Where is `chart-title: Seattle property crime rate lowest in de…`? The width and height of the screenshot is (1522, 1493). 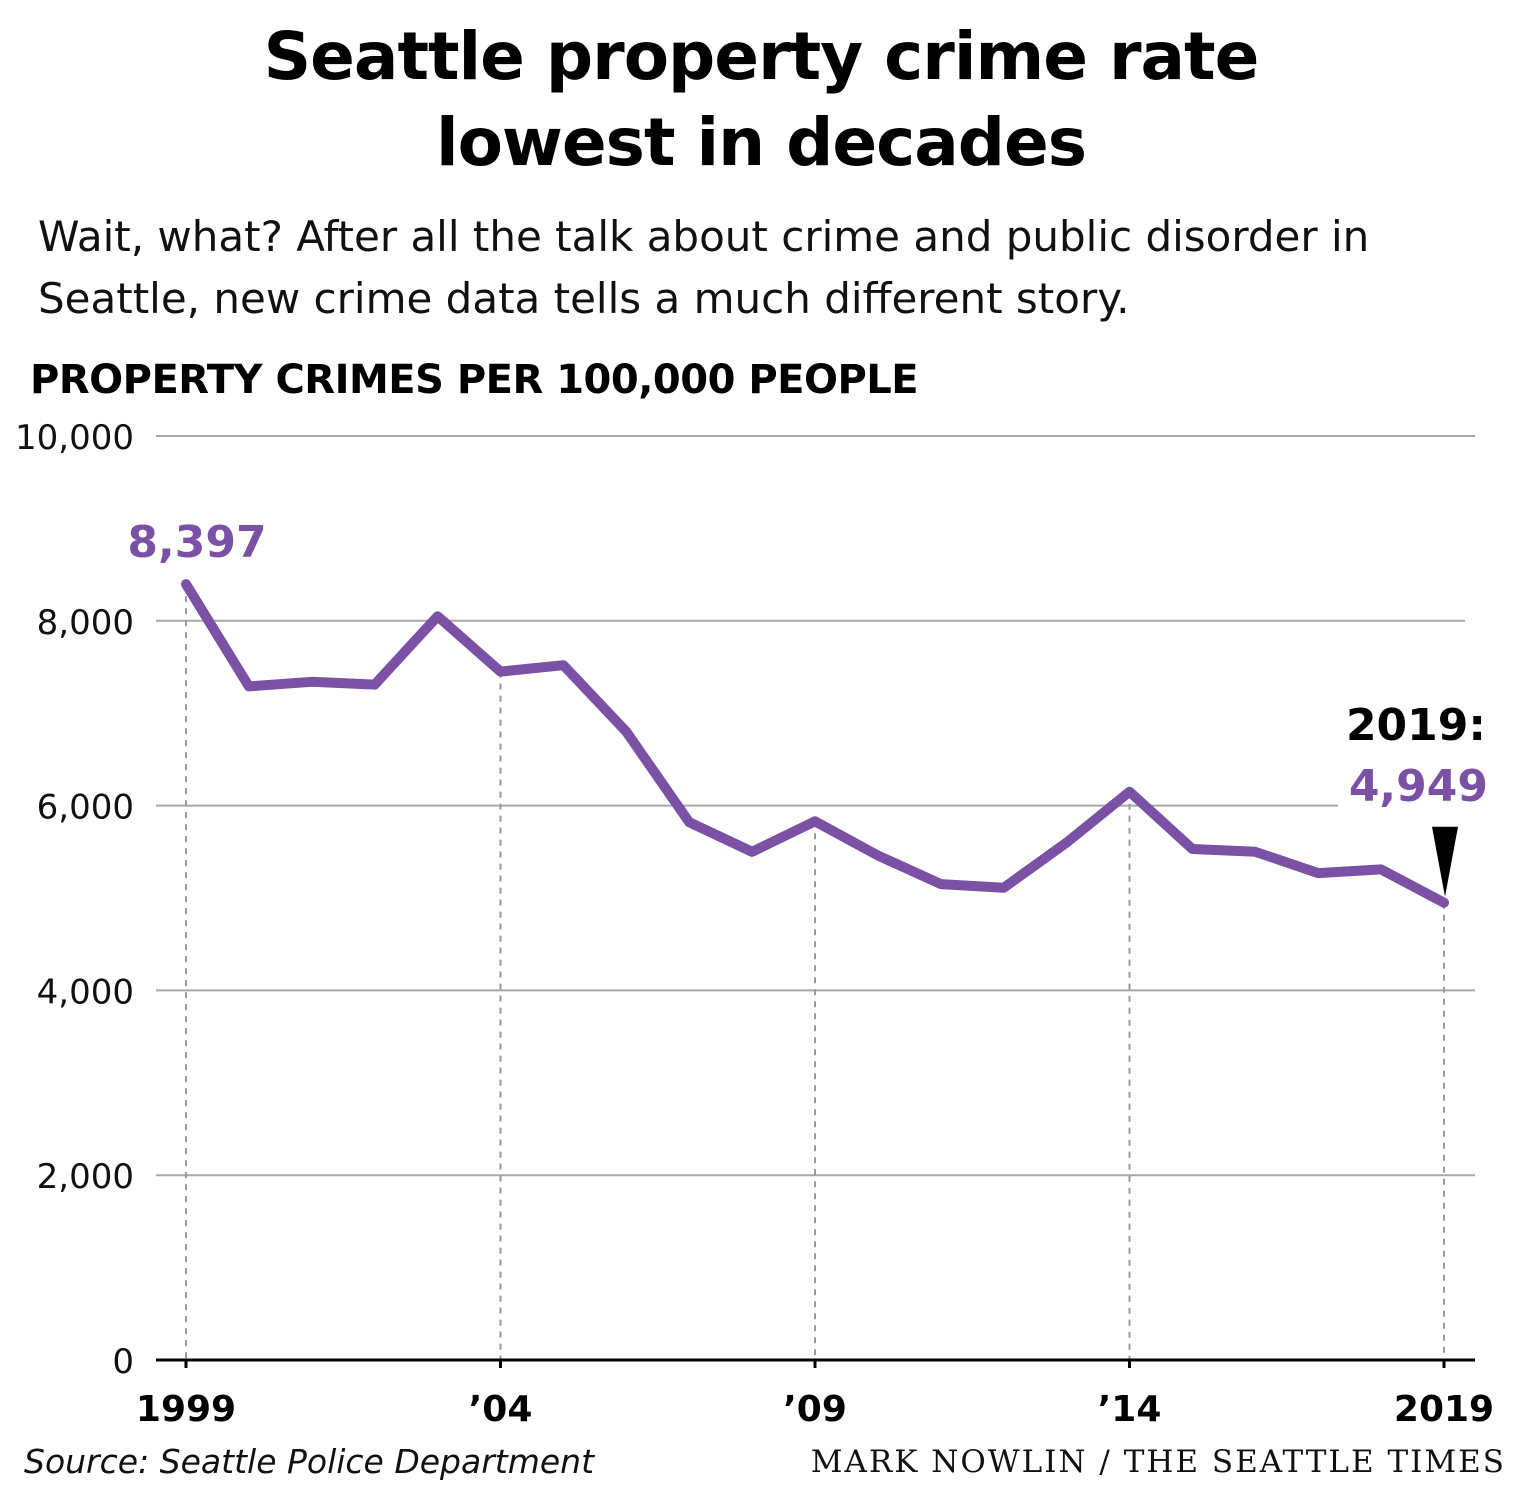
chart-title: Seattle property crime rate lowest in de… is located at coordinates (761, 100).